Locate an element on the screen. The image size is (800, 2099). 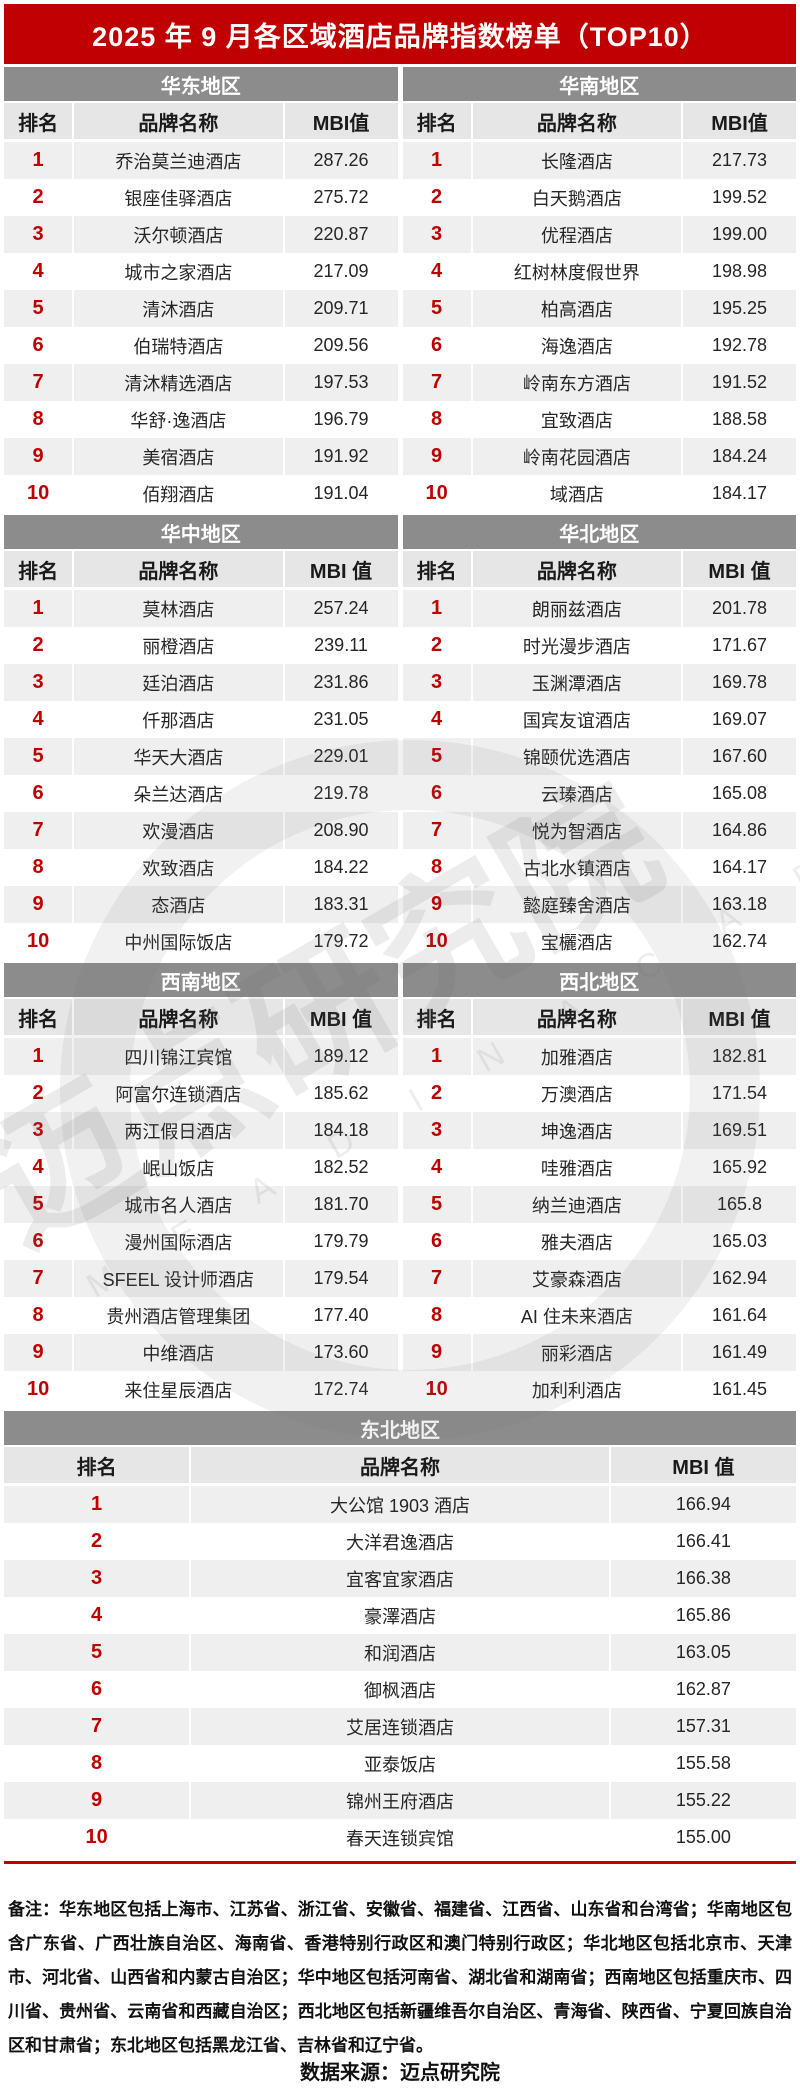
mbi-cell: 161.49 is located at coordinates (739, 1352).